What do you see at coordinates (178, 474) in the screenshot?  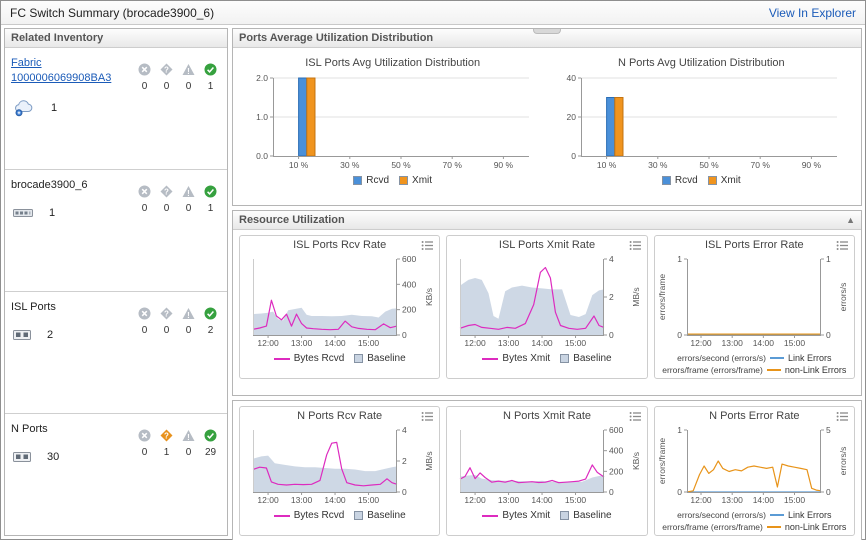 I see `status-summary: 0? 1! 0 29` at bounding box center [178, 474].